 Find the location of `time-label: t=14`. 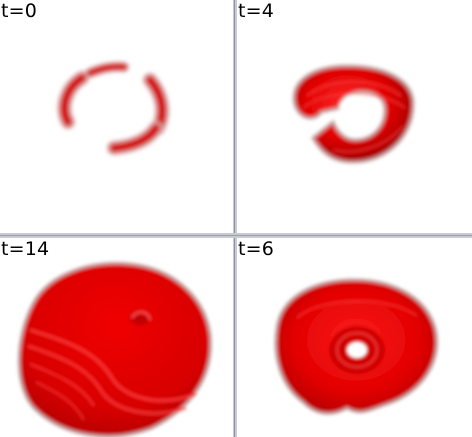

time-label: t=14 is located at coordinates (25, 249).